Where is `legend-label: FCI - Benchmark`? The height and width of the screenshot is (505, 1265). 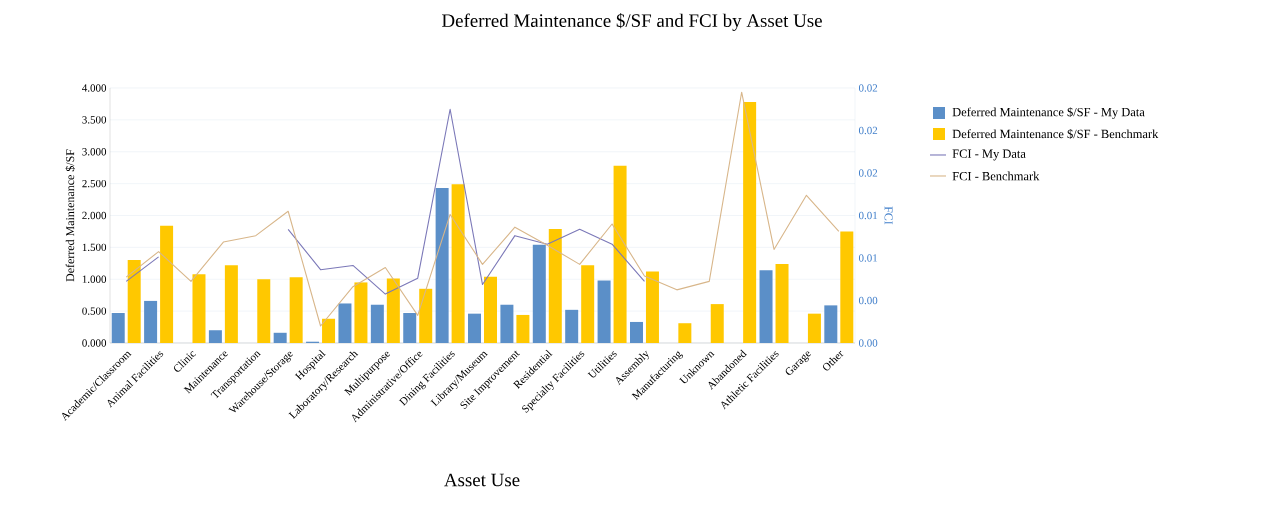 legend-label: FCI - Benchmark is located at coordinates (996, 176).